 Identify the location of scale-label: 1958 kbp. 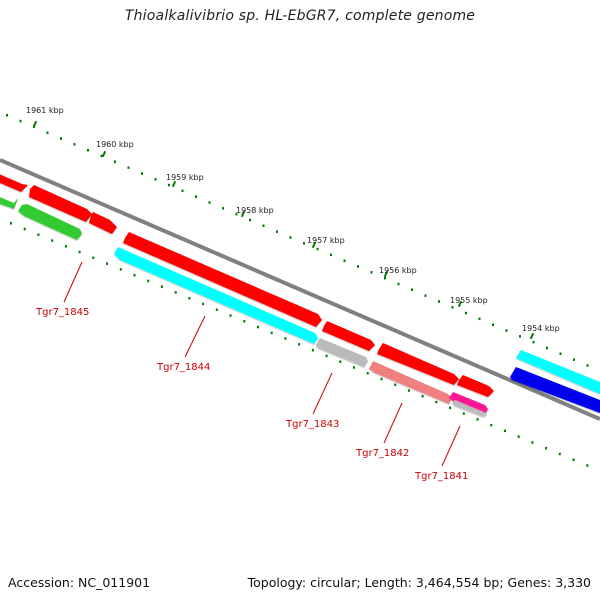
(255, 210).